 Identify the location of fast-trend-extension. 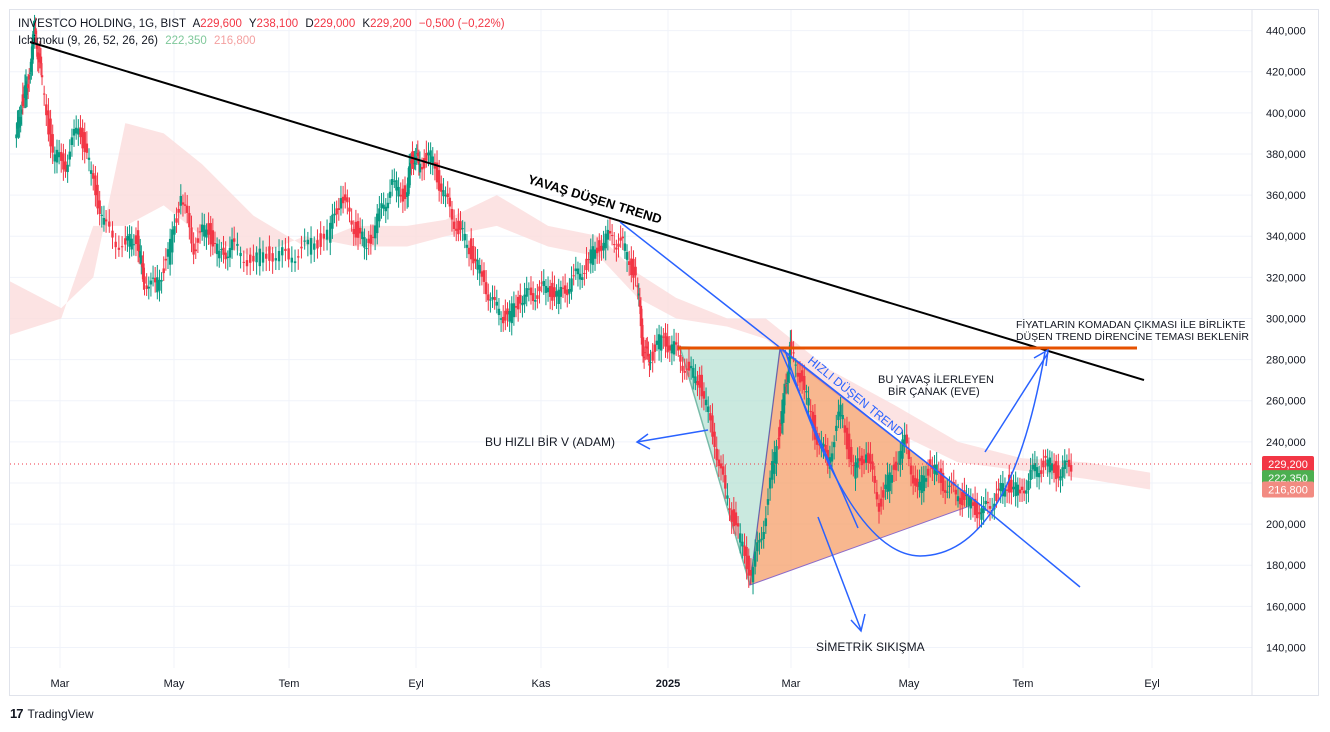
(1029, 545).